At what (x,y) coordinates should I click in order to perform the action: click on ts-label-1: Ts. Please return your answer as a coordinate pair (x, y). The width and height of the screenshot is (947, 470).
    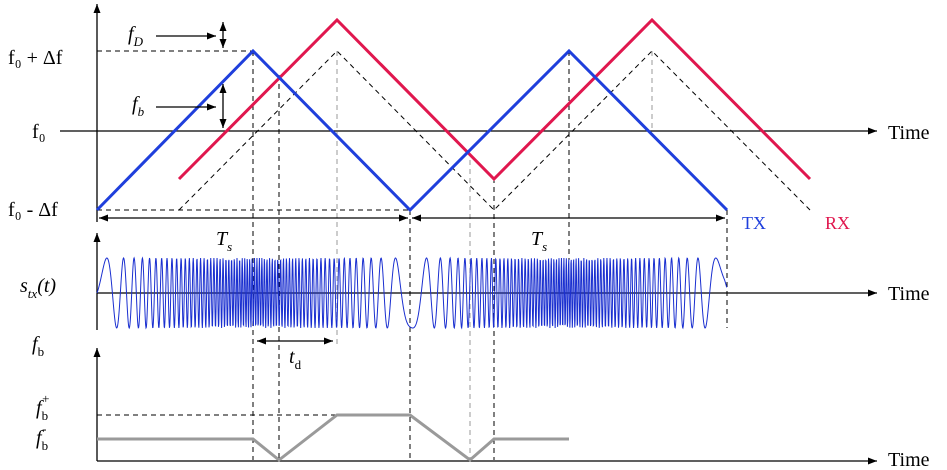
    Looking at the image, I should click on (224, 241).